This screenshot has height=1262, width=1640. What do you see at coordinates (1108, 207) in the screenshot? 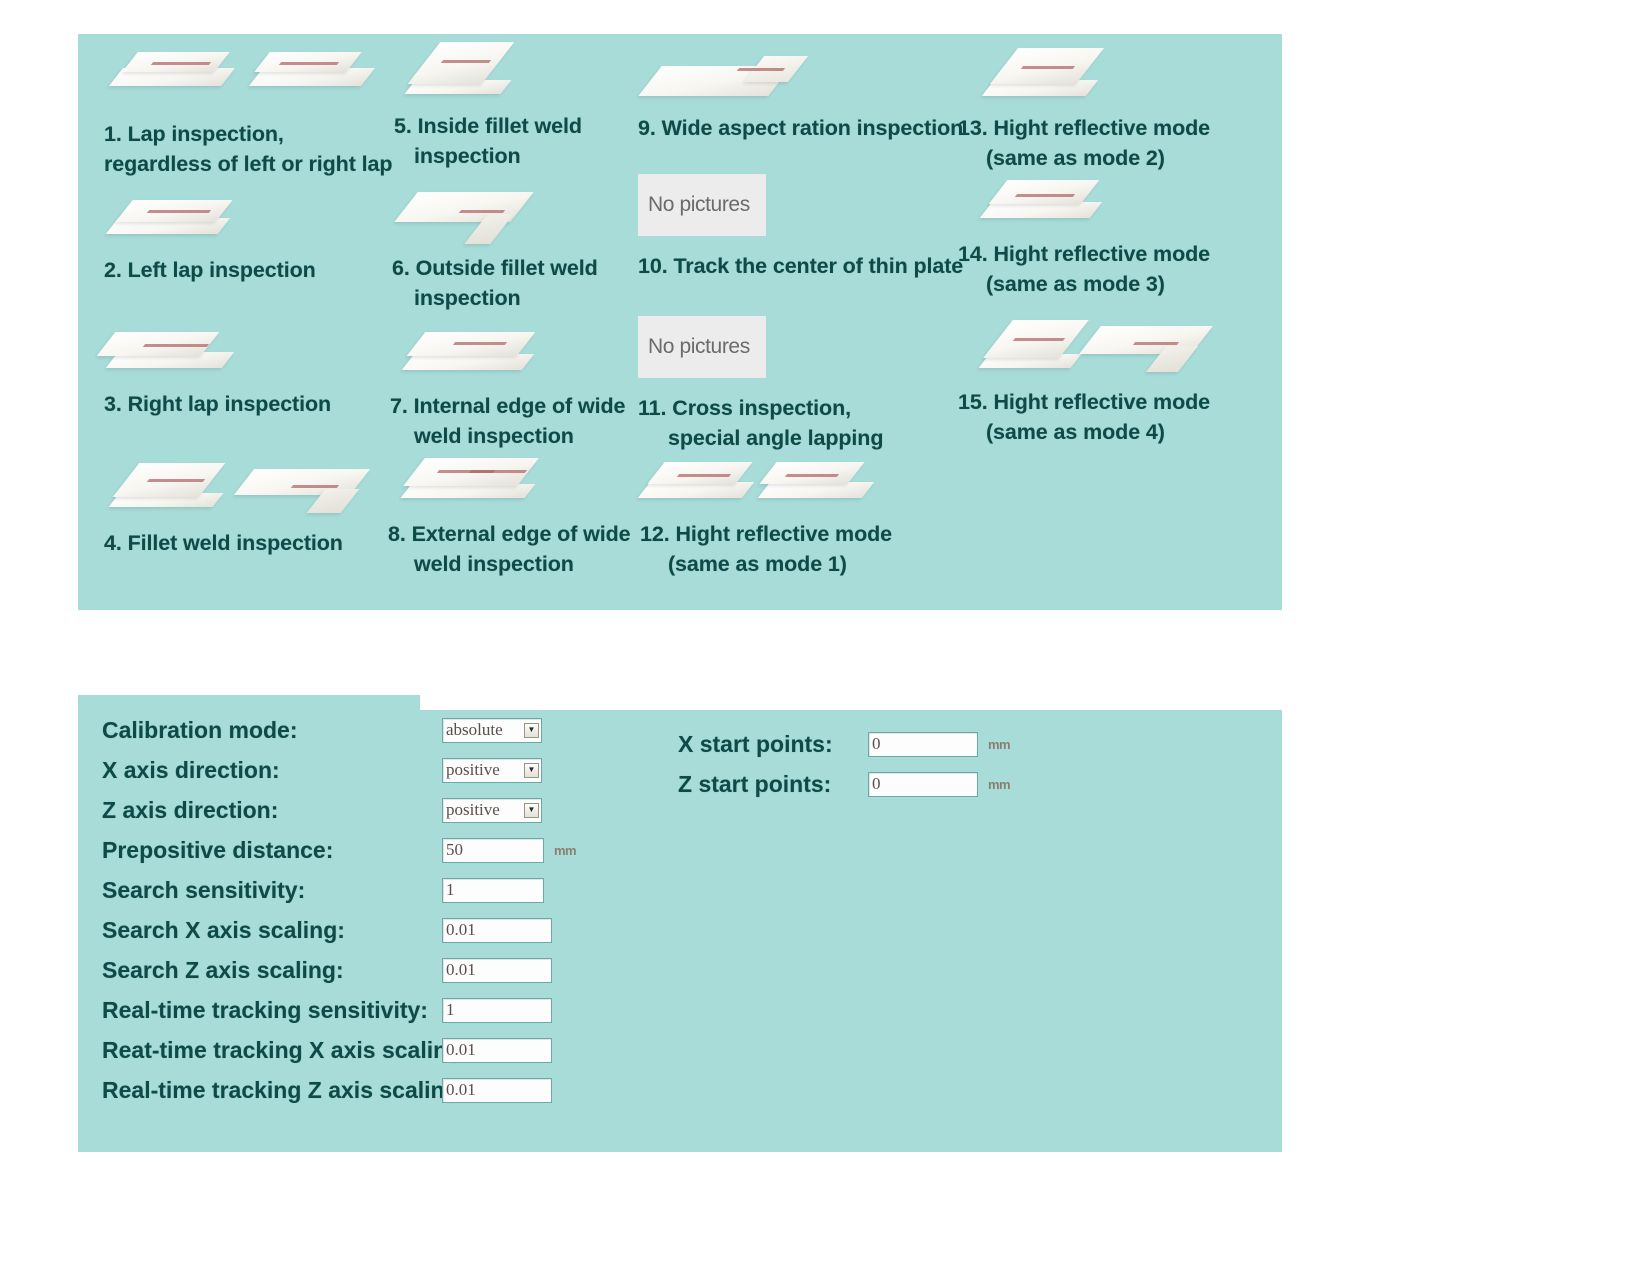
I see `mode-14-illustration` at bounding box center [1108, 207].